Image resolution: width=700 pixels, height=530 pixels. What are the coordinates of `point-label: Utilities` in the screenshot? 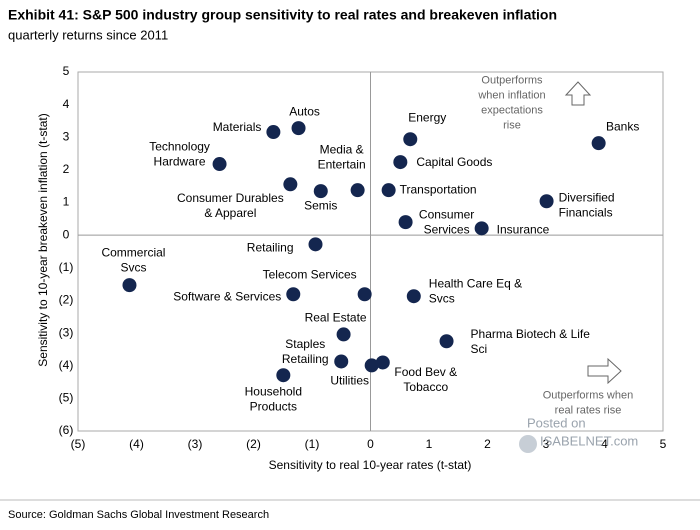 It's located at (349, 381).